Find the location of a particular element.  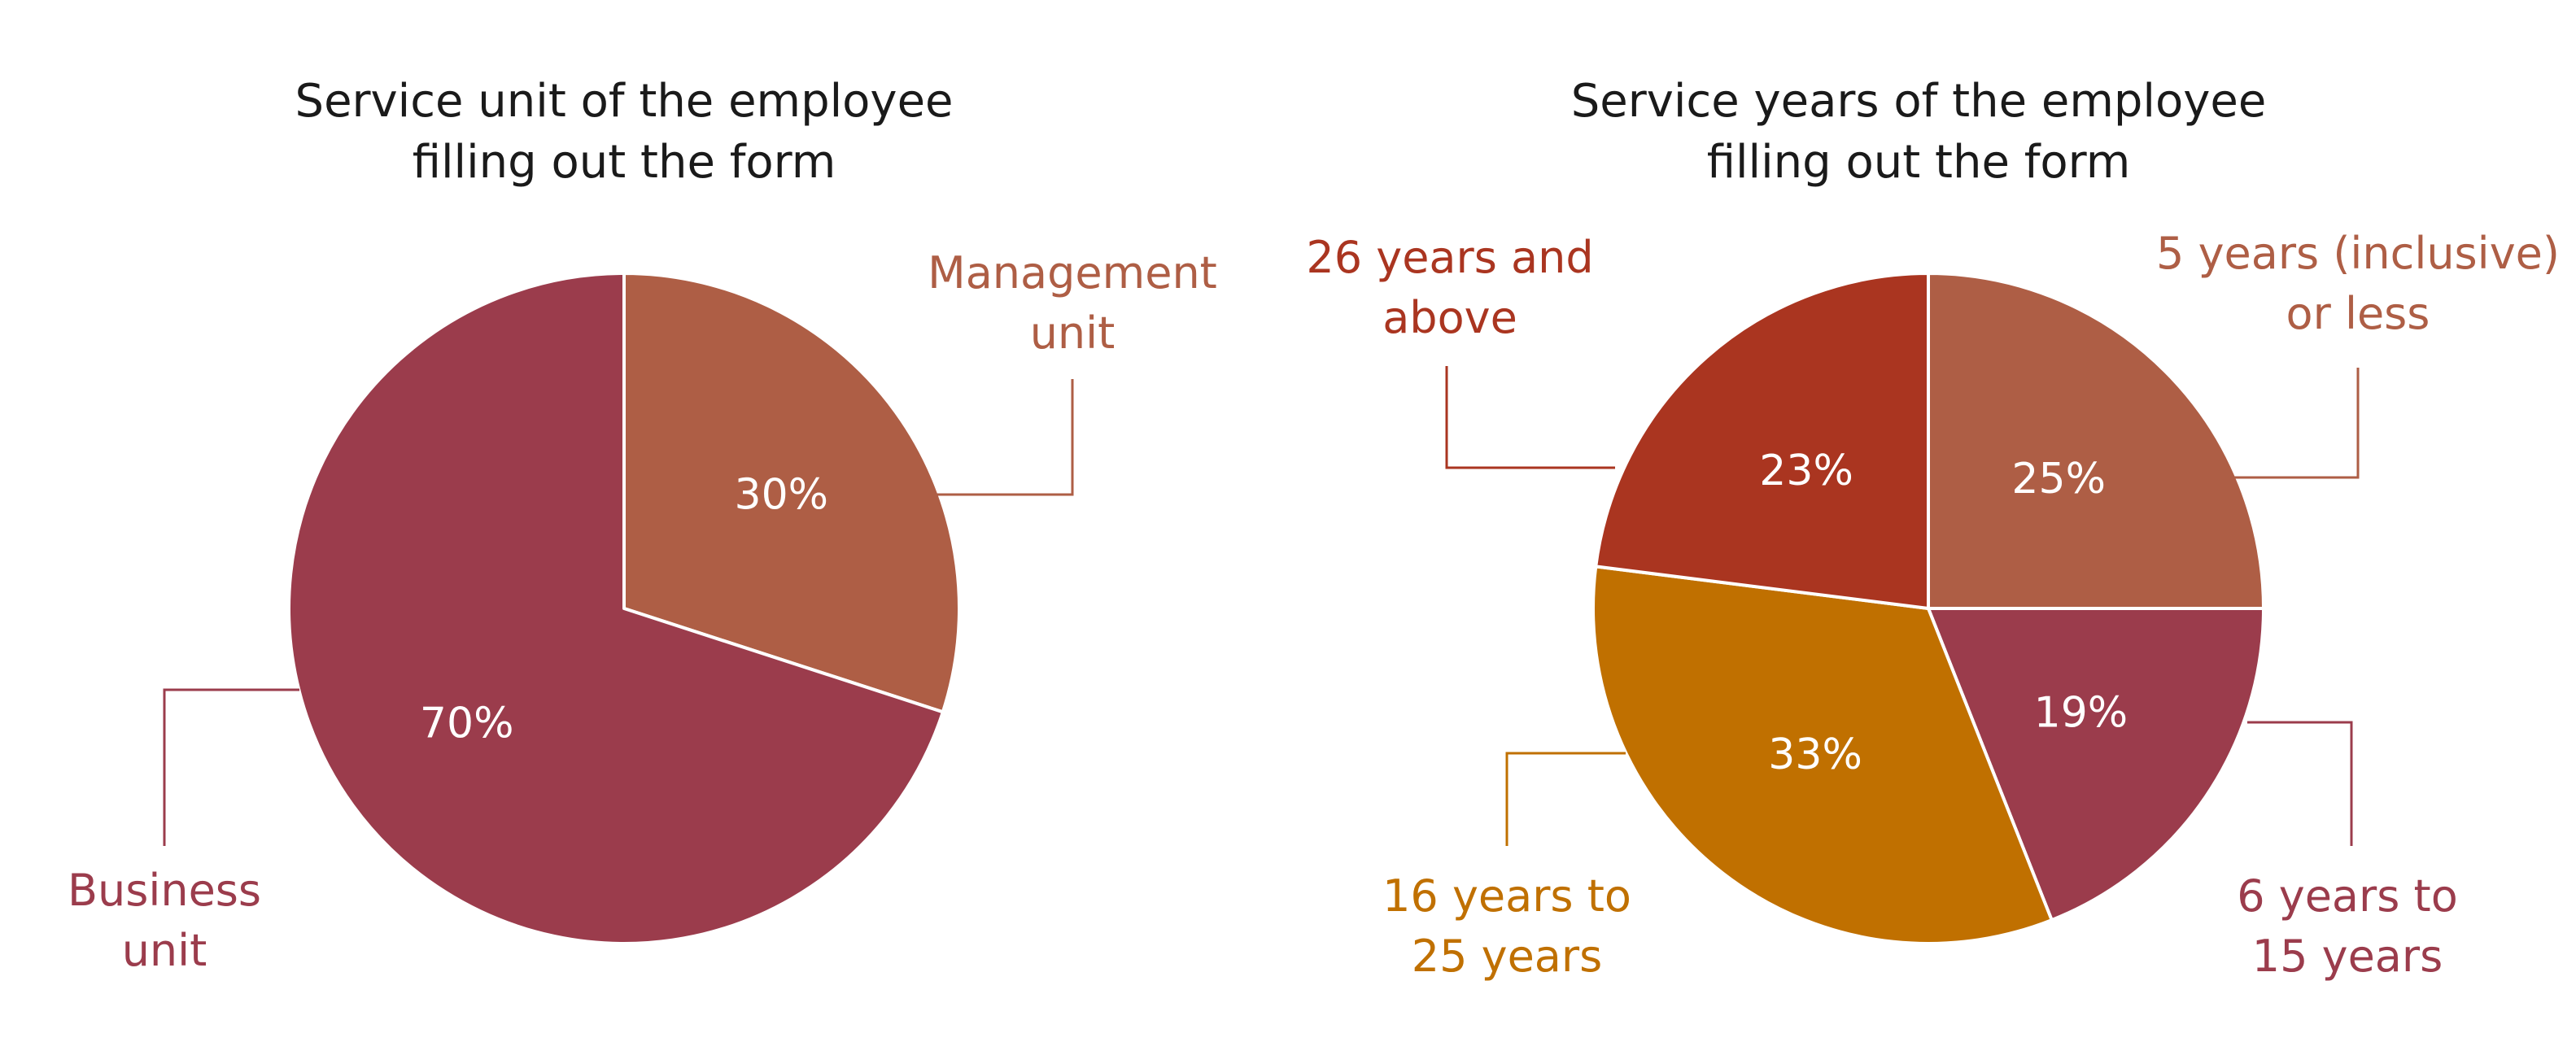

category-label-management-unit-line-2: unit is located at coordinates (1073, 333).